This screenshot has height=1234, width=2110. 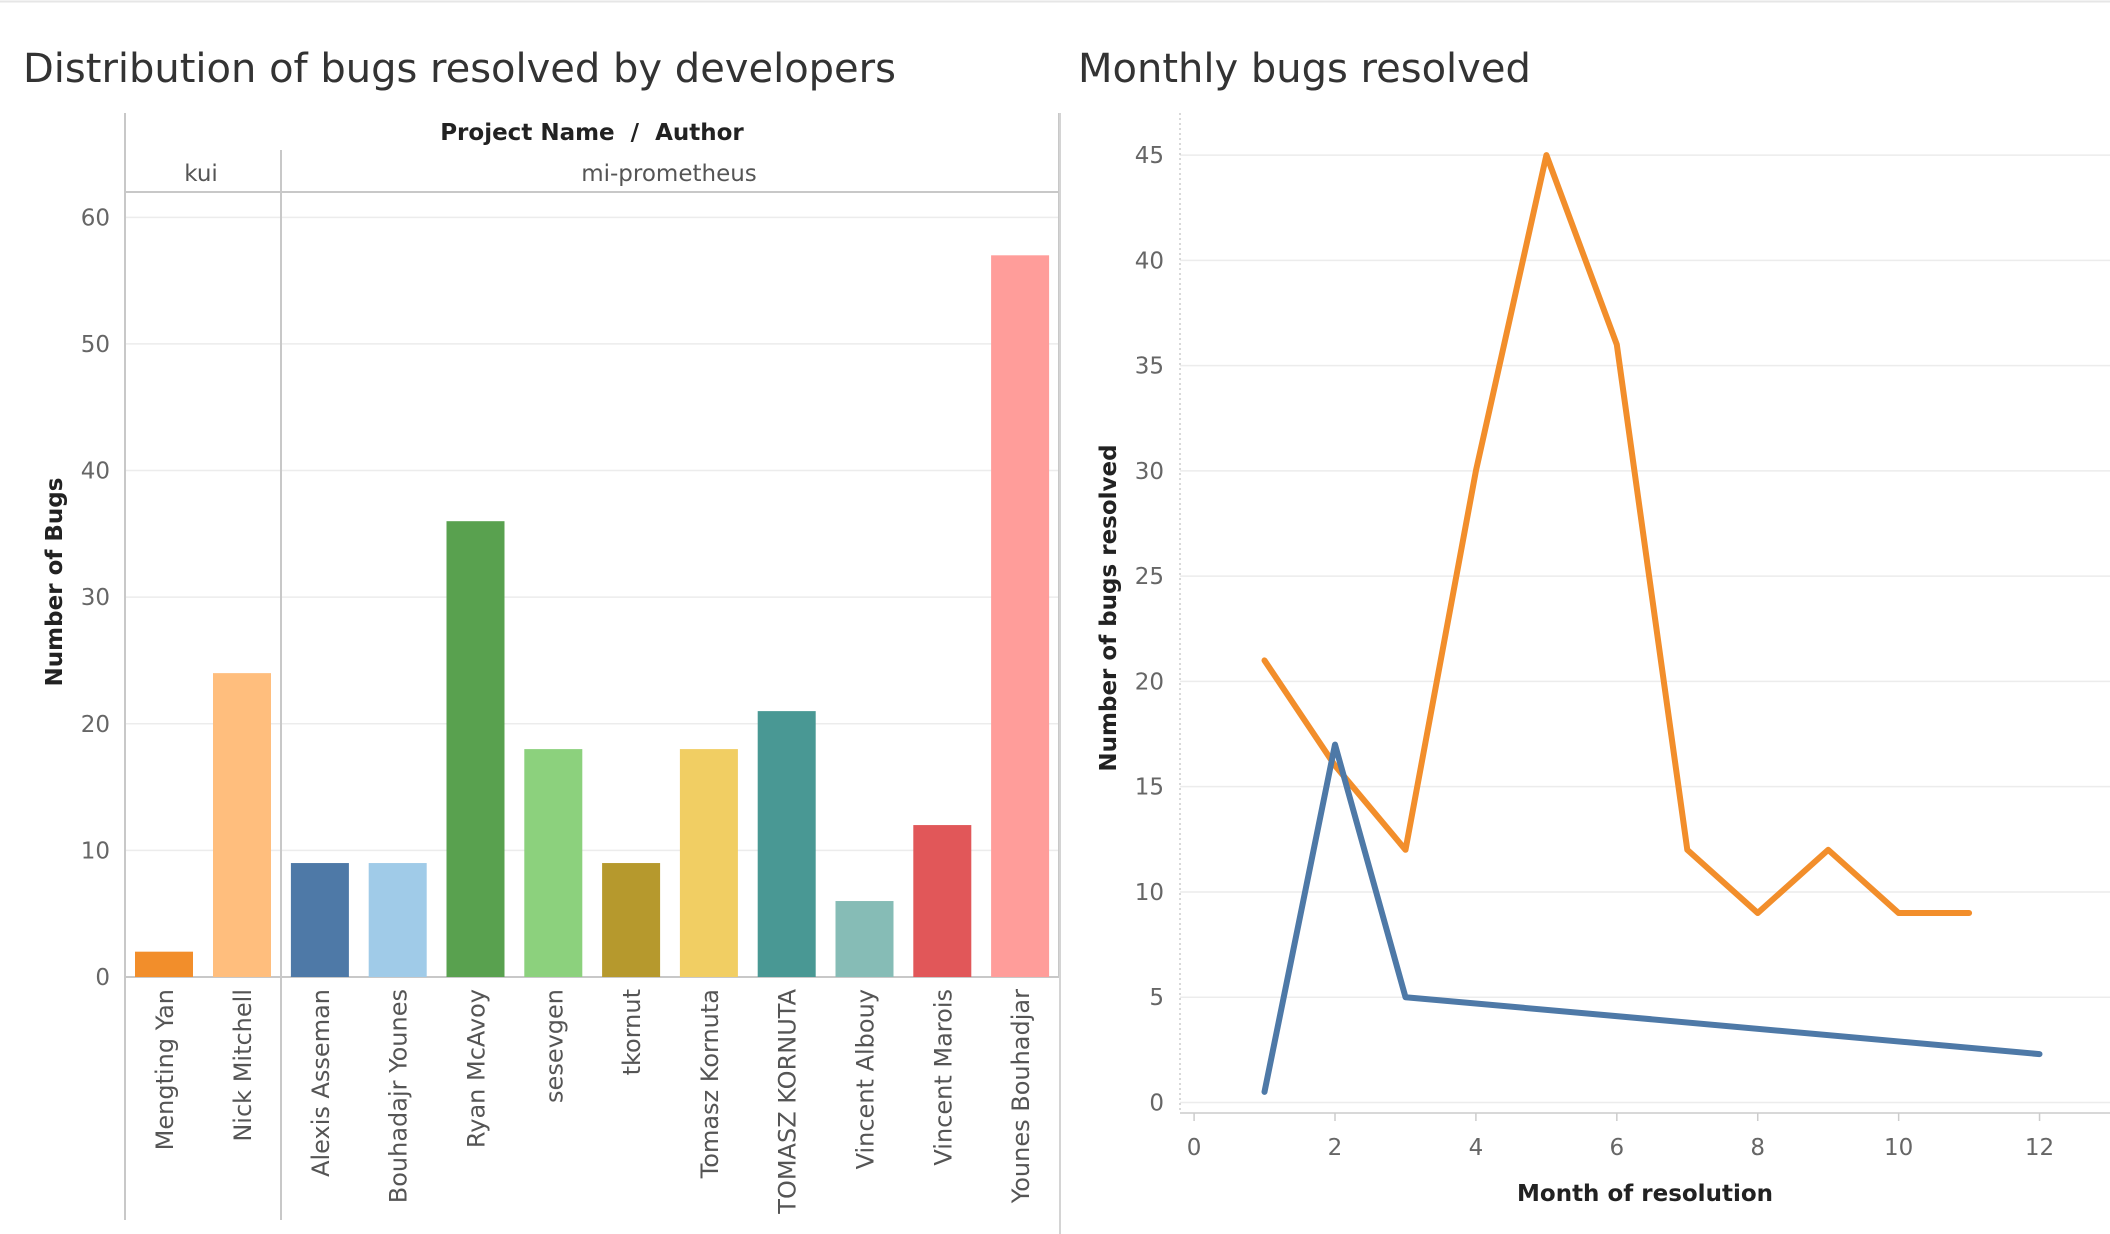 I want to click on line-y-tick-5: 5, so click(x=1156, y=998).